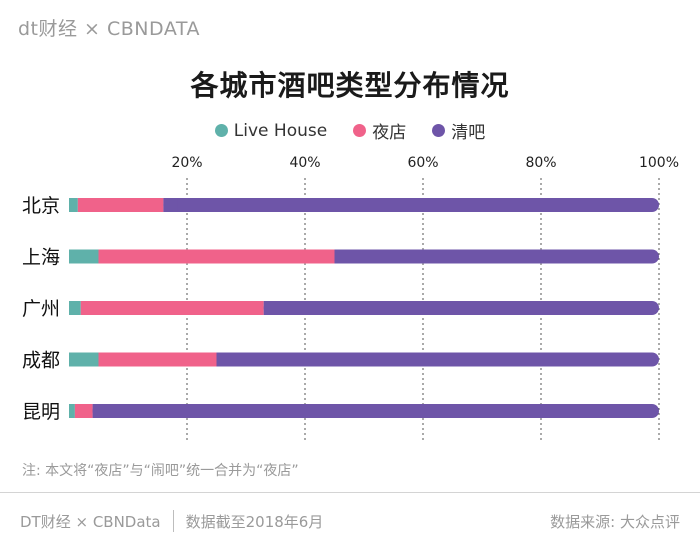  Describe the element at coordinates (389, 133) in the screenshot. I see `legend-label-nightclub: 夜店` at that location.